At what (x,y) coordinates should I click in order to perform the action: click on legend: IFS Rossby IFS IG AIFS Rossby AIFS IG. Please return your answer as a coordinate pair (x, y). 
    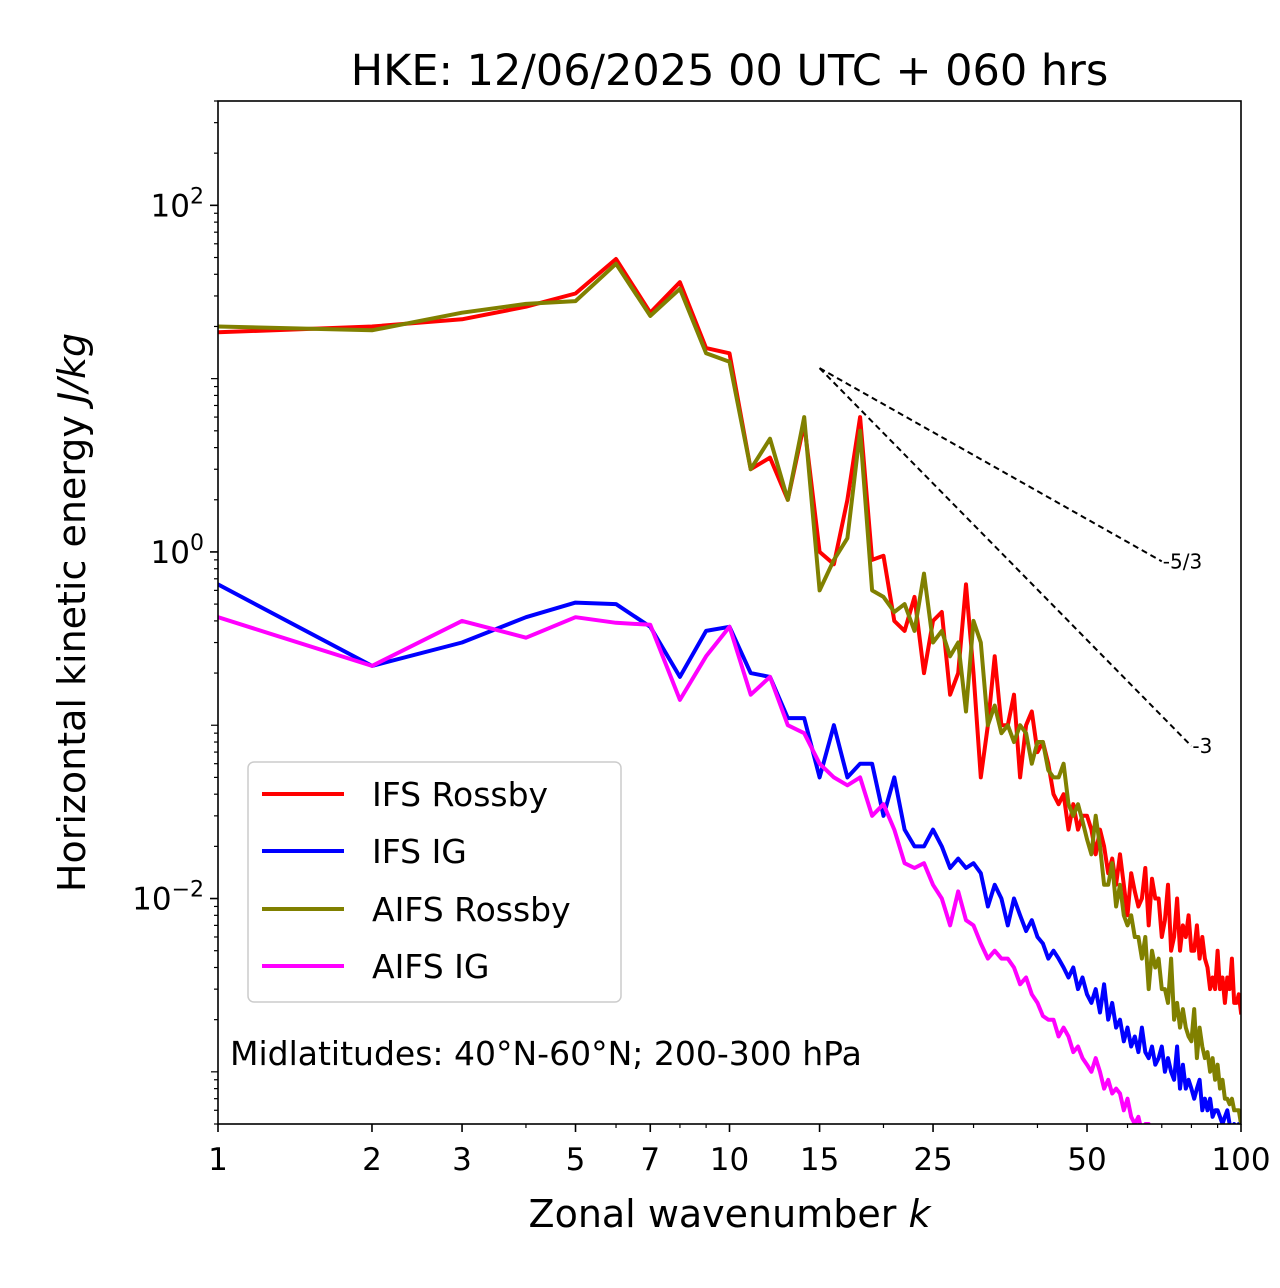
    Looking at the image, I should click on (434, 882).